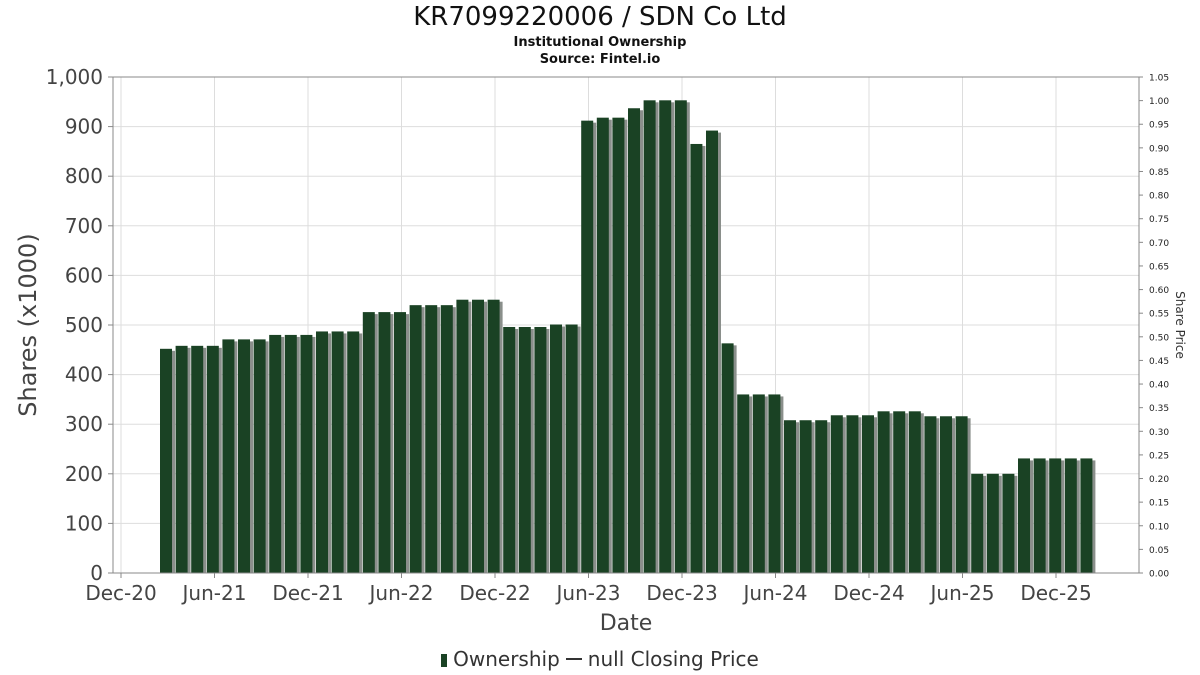 Image resolution: width=1200 pixels, height=675 pixels. Describe the element at coordinates (1159, 267) in the screenshot. I see `y2-tick-label: 0.65` at that location.